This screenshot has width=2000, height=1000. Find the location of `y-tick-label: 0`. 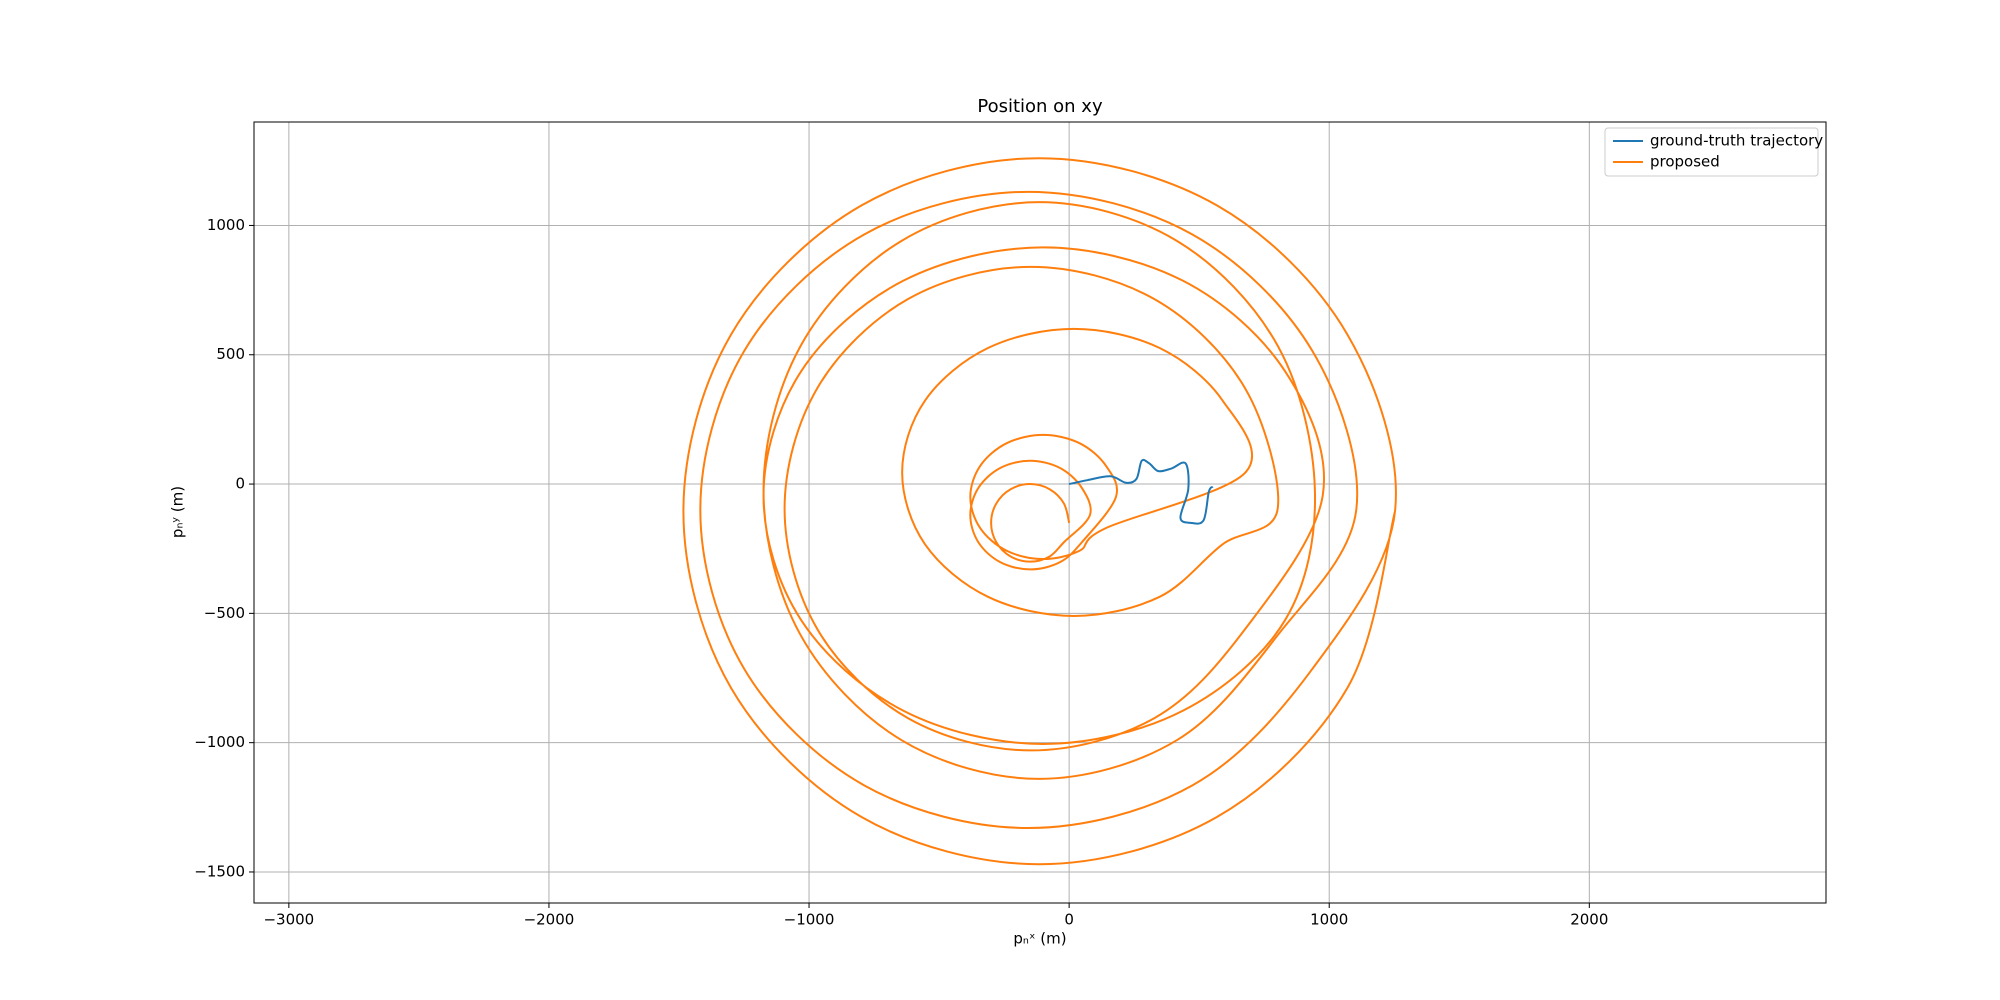

y-tick-label: 0 is located at coordinates (240, 484).